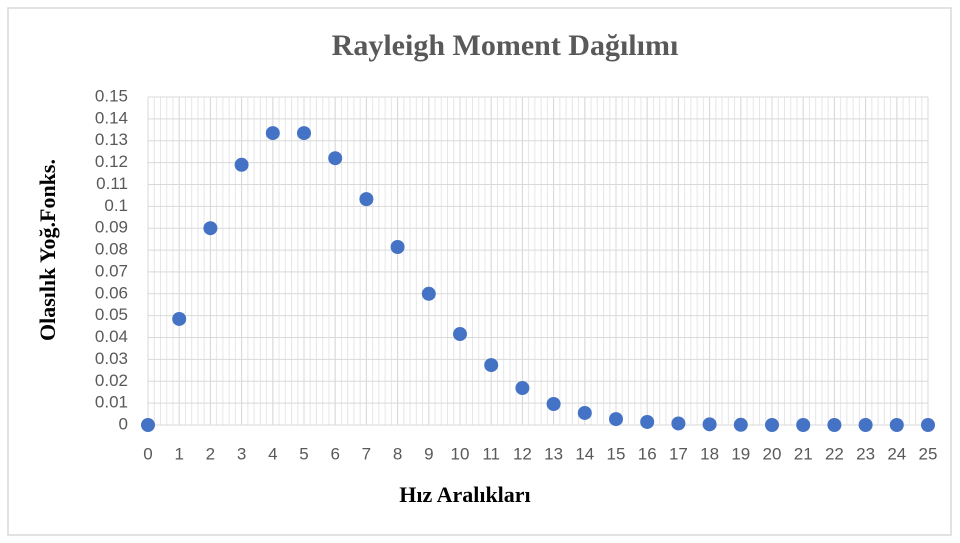  I want to click on x-tick-label: 24, so click(896, 453).